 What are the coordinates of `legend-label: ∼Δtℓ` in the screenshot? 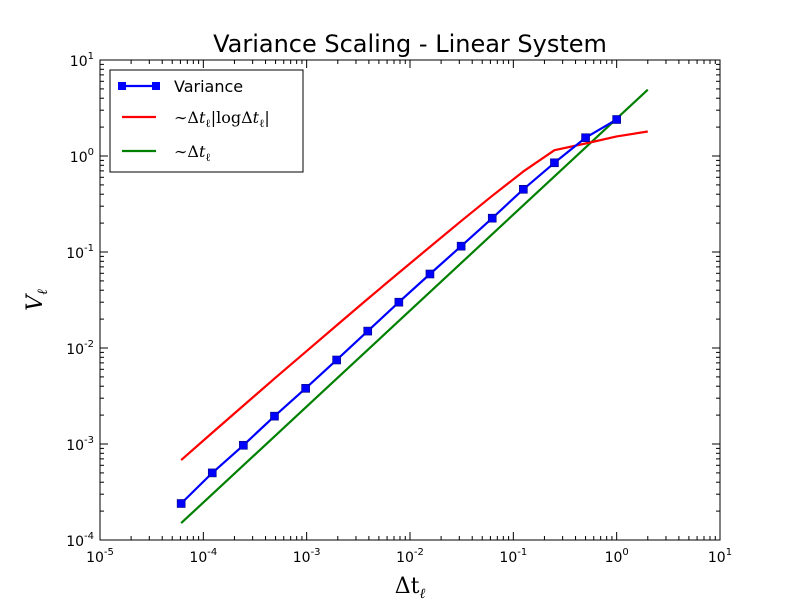 It's located at (192, 153).